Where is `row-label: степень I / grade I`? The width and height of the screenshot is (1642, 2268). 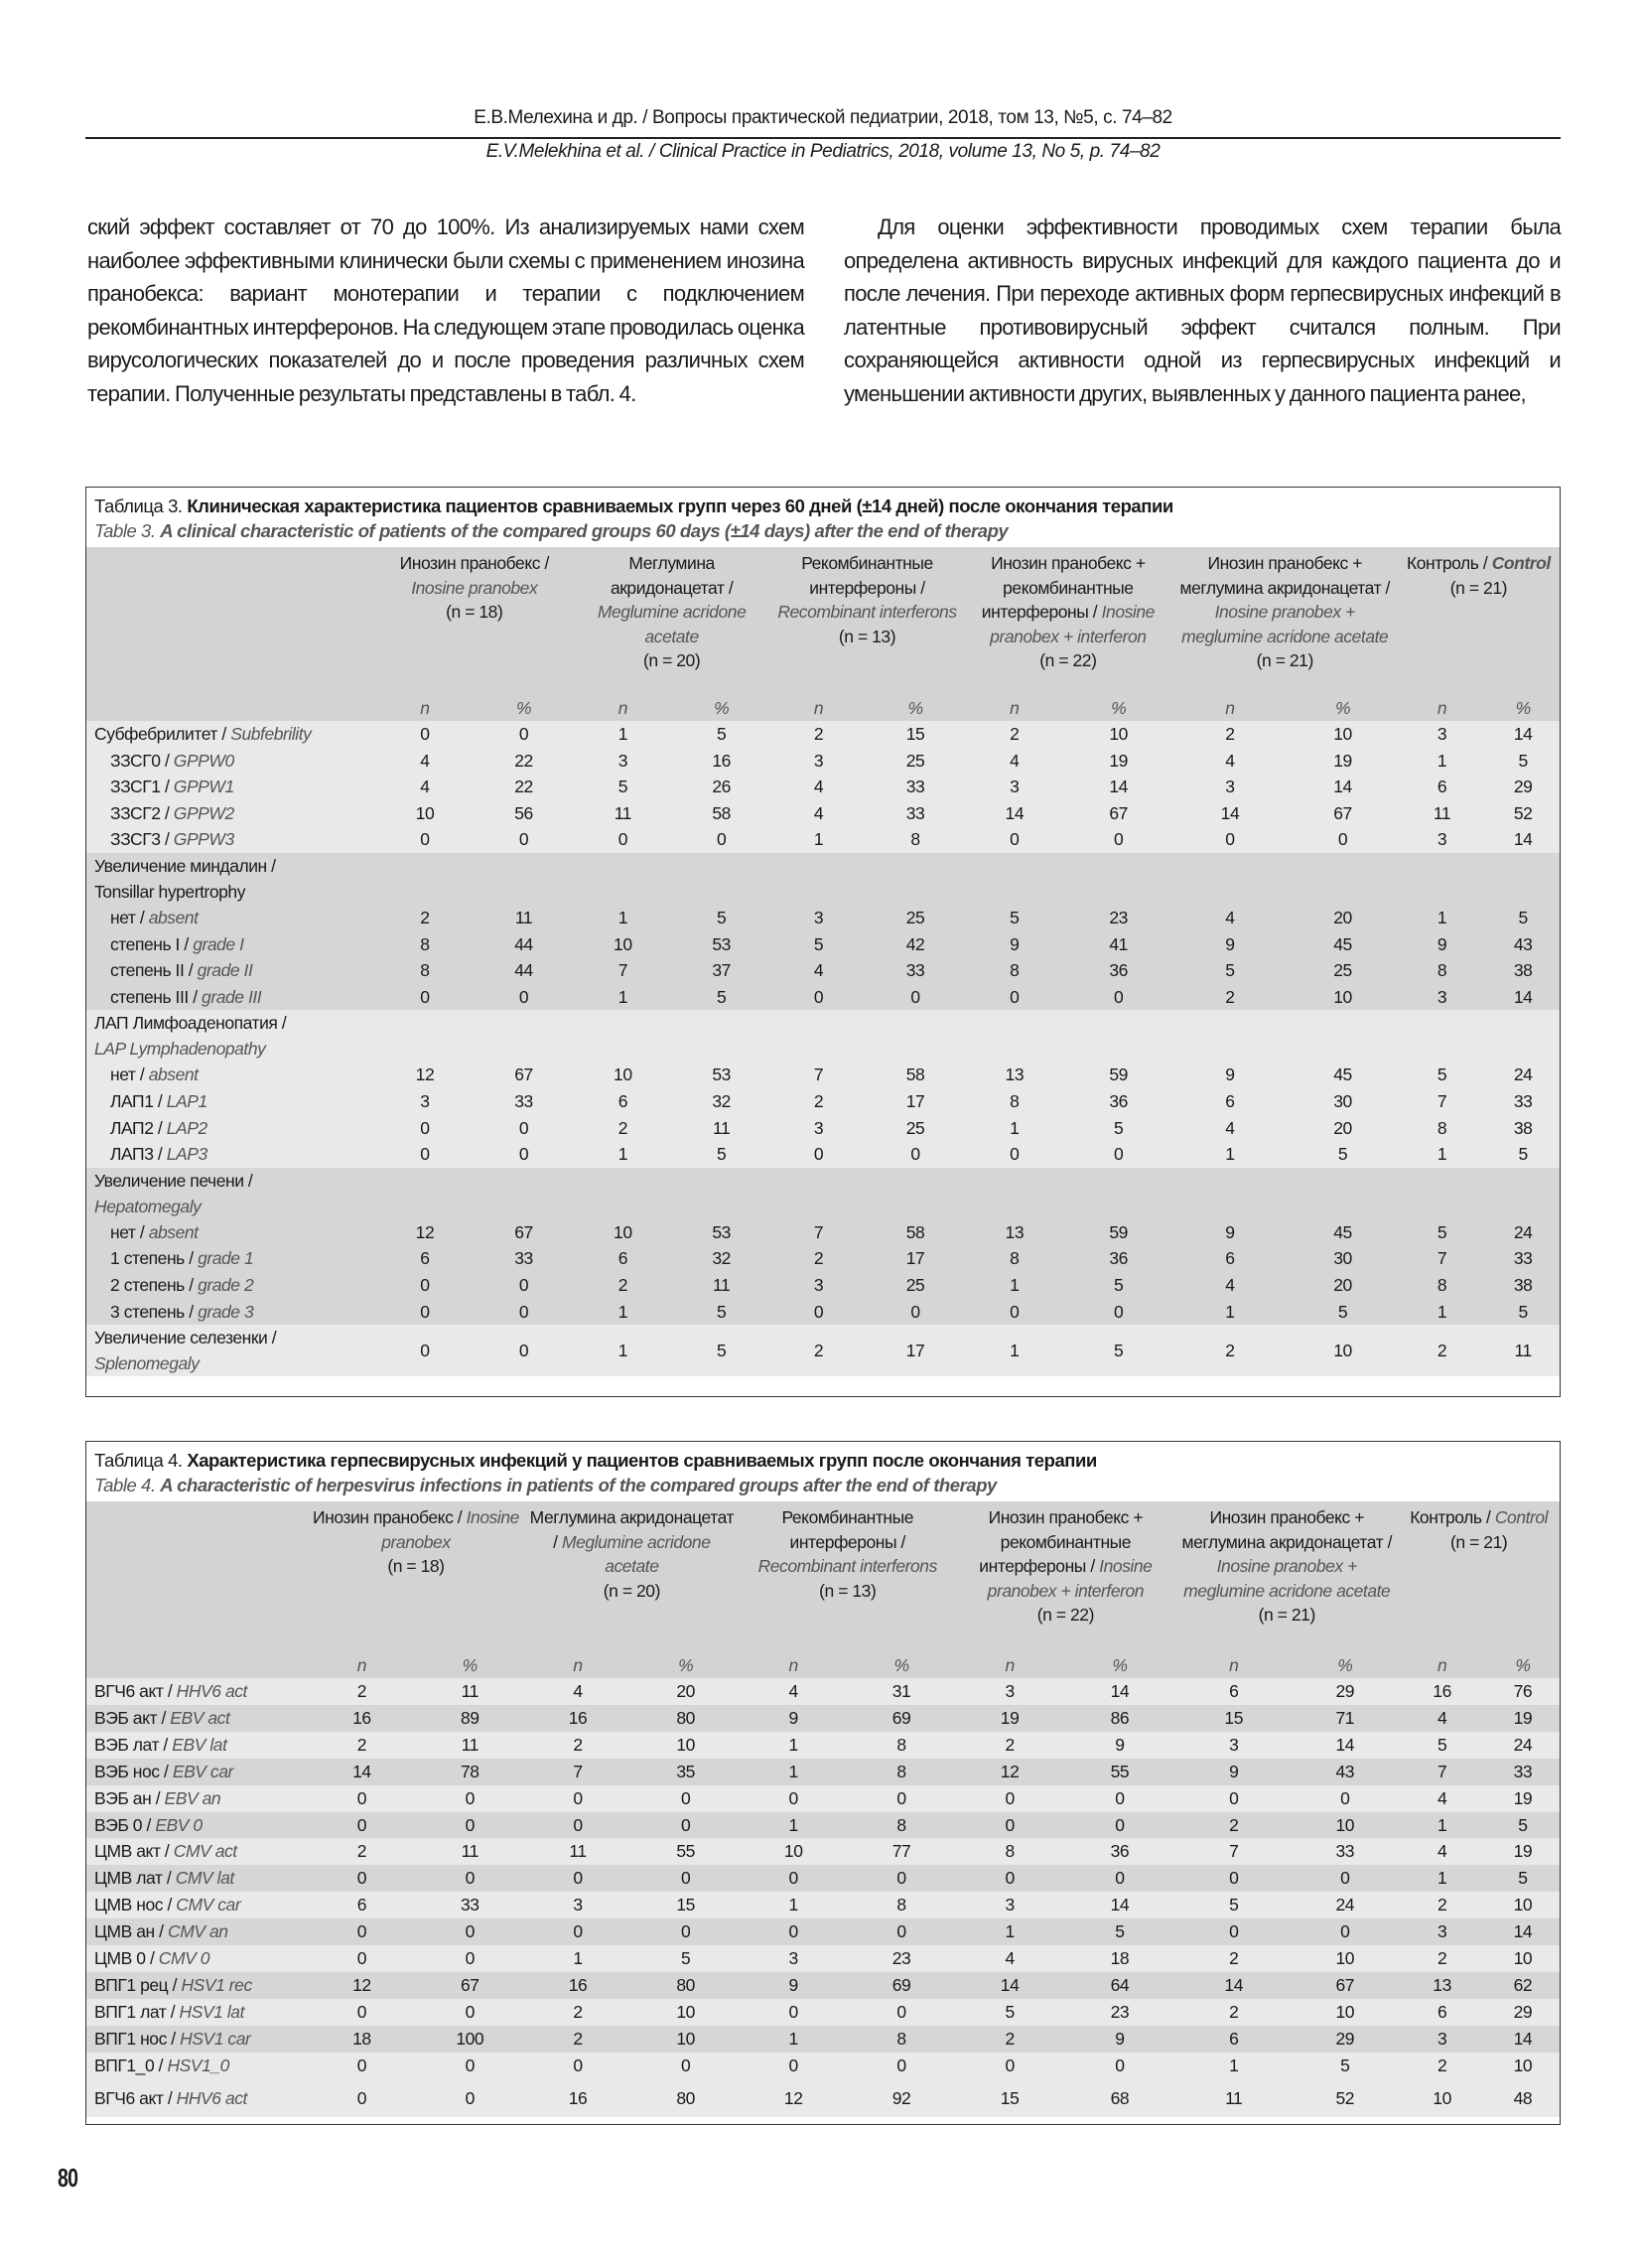 row-label: степень I / grade I is located at coordinates (231, 944).